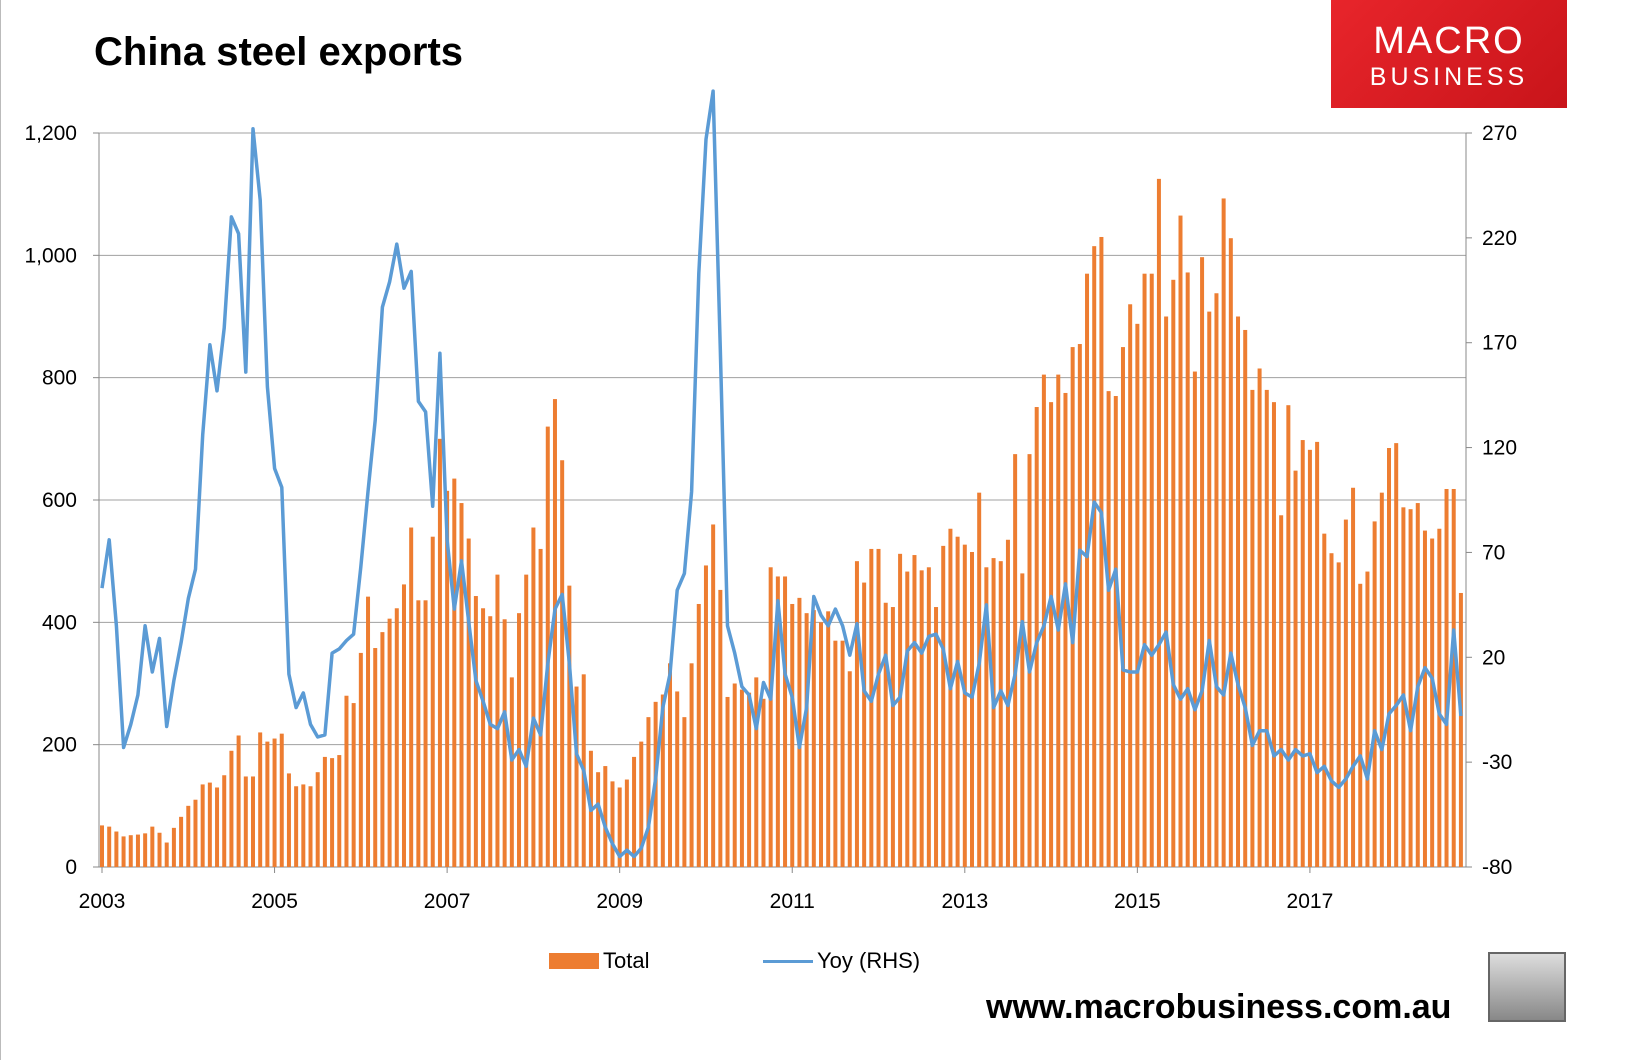  I want to click on macrobusiness-logo: MACRO BUSINESS, so click(1449, 54).